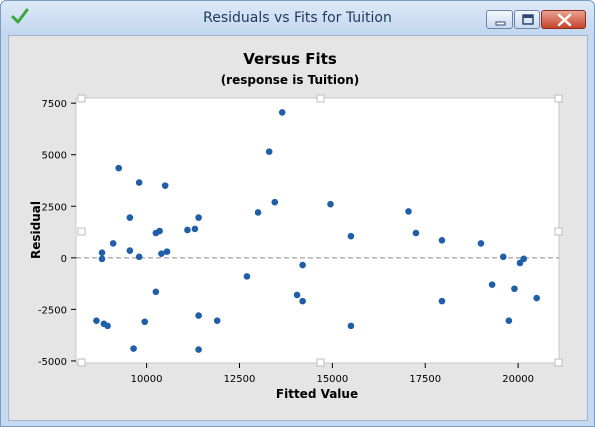 This screenshot has height=427, width=595. Describe the element at coordinates (54, 104) in the screenshot. I see `y-tick-label: 7500` at that location.